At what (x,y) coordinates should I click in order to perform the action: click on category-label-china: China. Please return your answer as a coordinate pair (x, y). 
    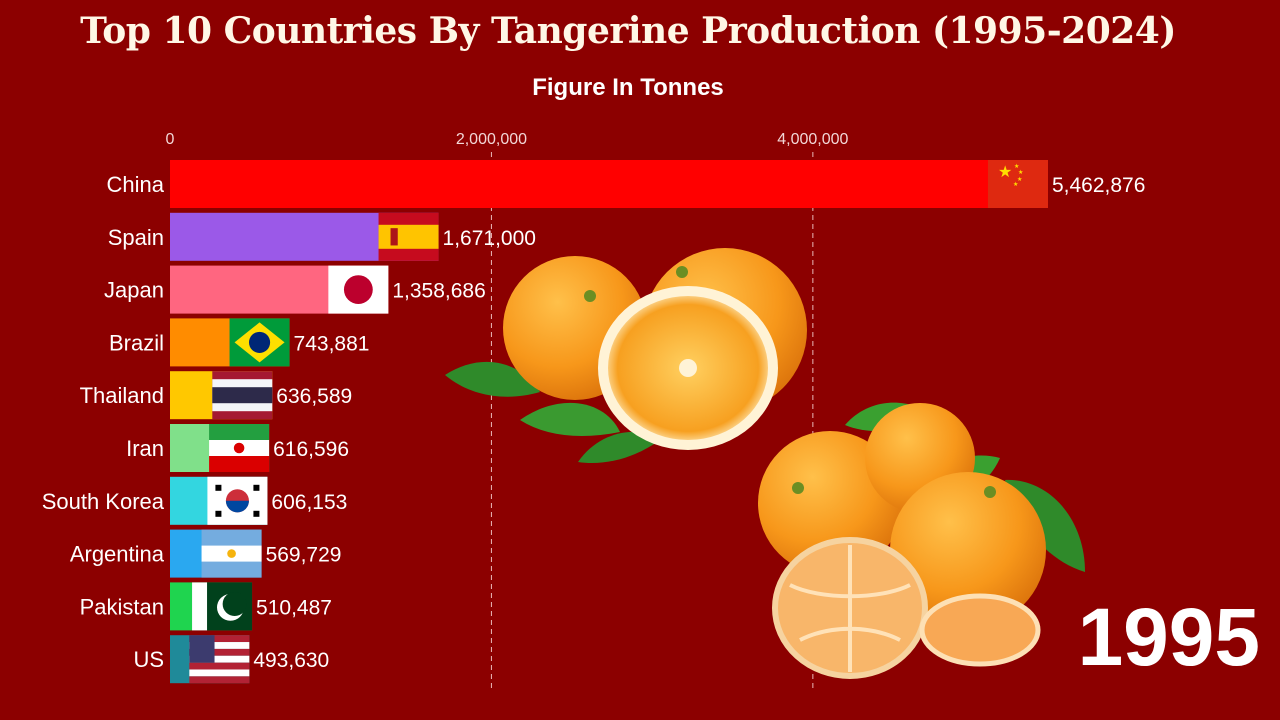
    Looking at the image, I should click on (136, 184).